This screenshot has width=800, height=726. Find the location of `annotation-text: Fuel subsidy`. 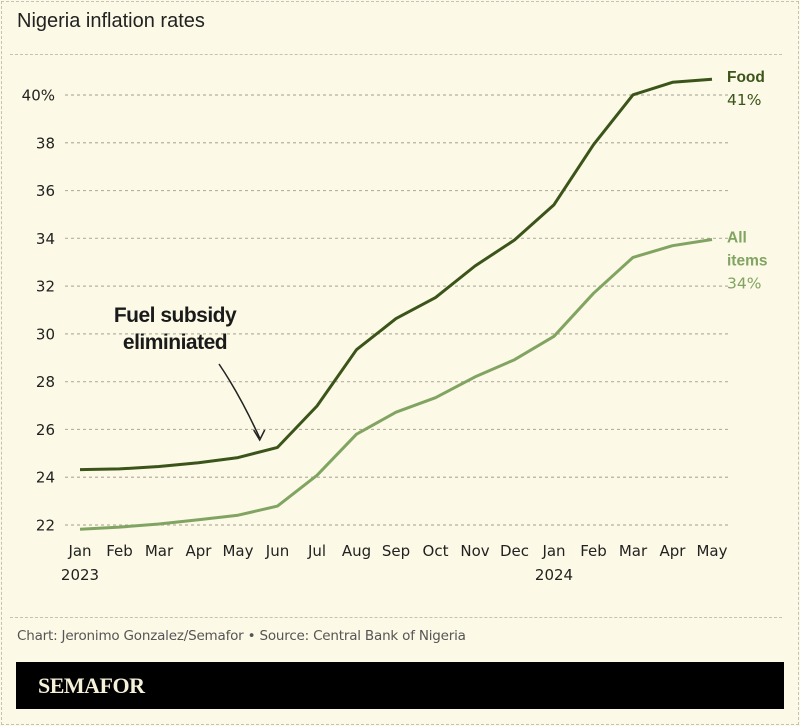

annotation-text: Fuel subsidy is located at coordinates (175, 315).